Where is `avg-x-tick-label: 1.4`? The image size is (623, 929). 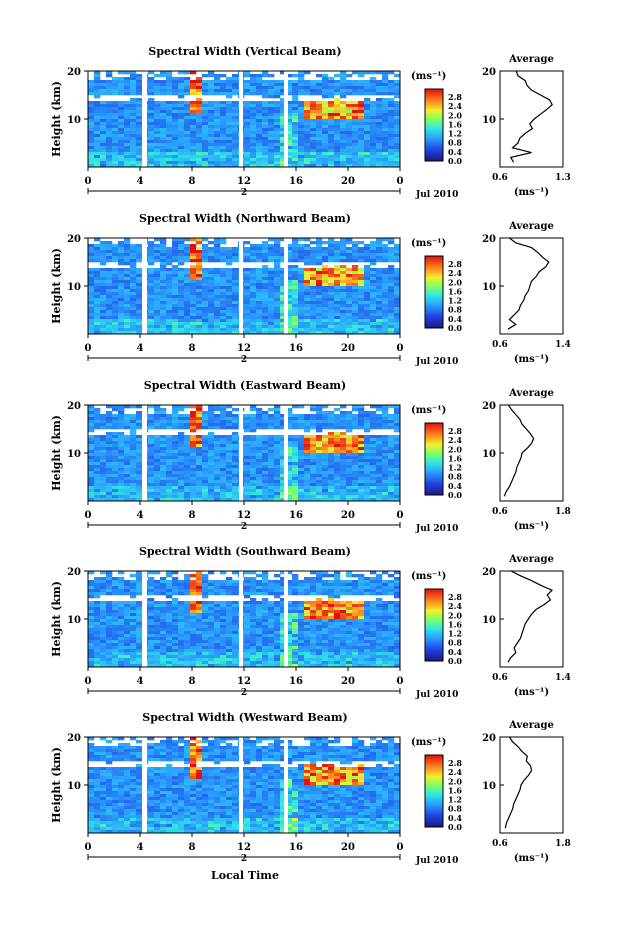
avg-x-tick-label: 1.4 is located at coordinates (563, 345).